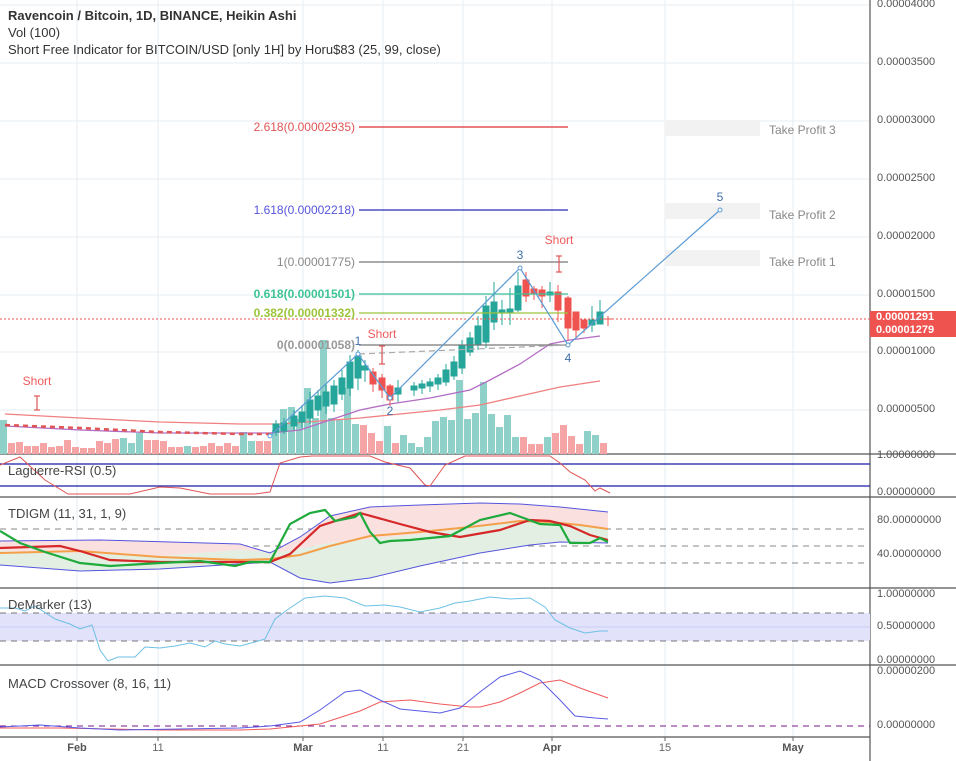 The image size is (956, 761). What do you see at coordinates (906, 626) in the screenshot?
I see `demarker-tick: 0.50000000` at bounding box center [906, 626].